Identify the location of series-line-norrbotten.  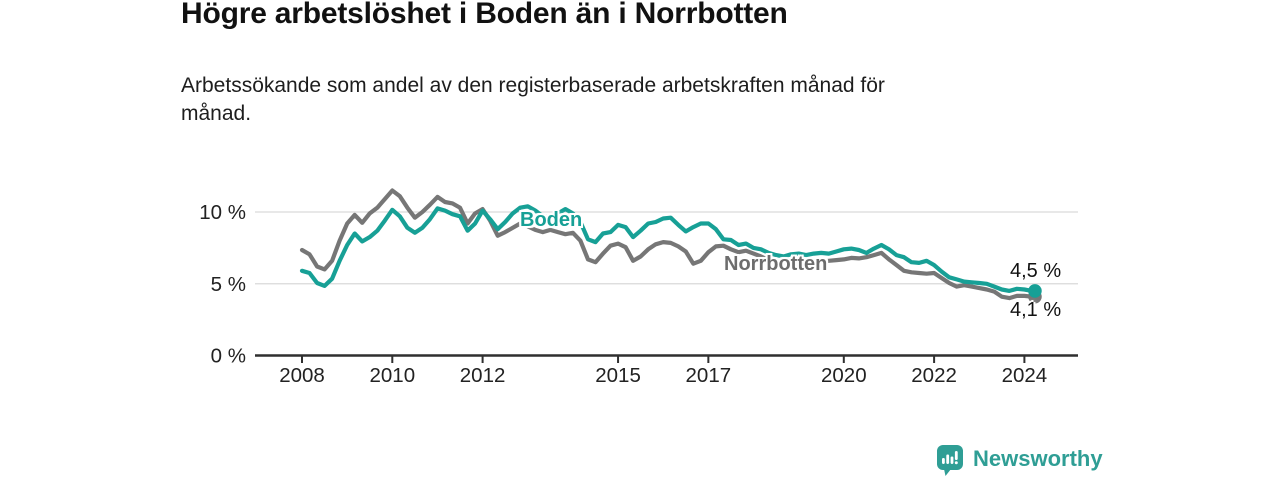
(667, 244).